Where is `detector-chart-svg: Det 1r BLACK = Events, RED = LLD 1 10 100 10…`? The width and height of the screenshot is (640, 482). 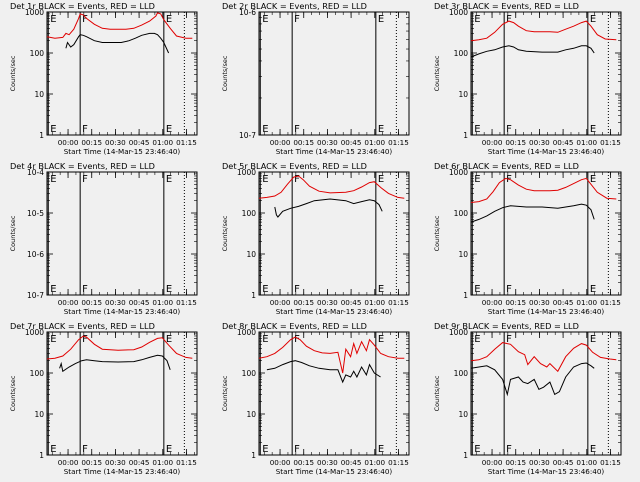 detector-chart-svg: Det 1r BLACK = Events, RED = LLD 1 10 100 10… is located at coordinates (103, 78).